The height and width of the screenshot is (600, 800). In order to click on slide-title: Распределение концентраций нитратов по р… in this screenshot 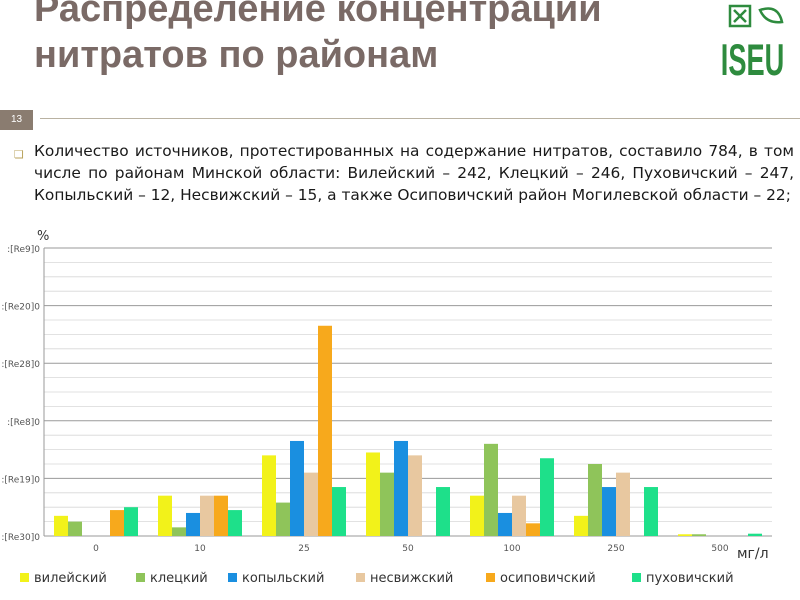, I will do `click(318, 38)`.